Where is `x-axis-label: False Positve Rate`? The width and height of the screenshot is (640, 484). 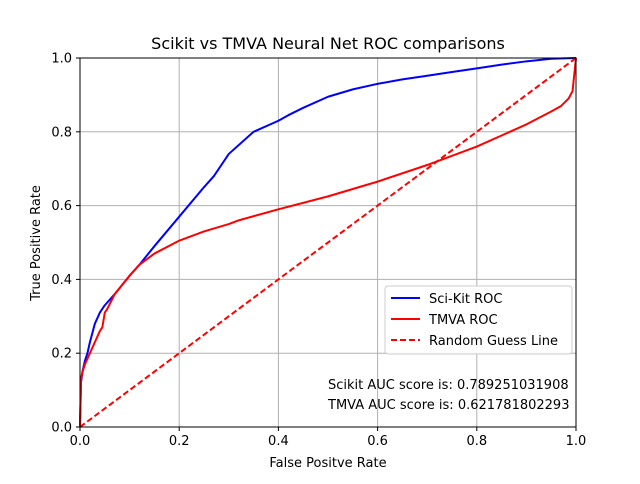 x-axis-label: False Positve Rate is located at coordinates (327, 463).